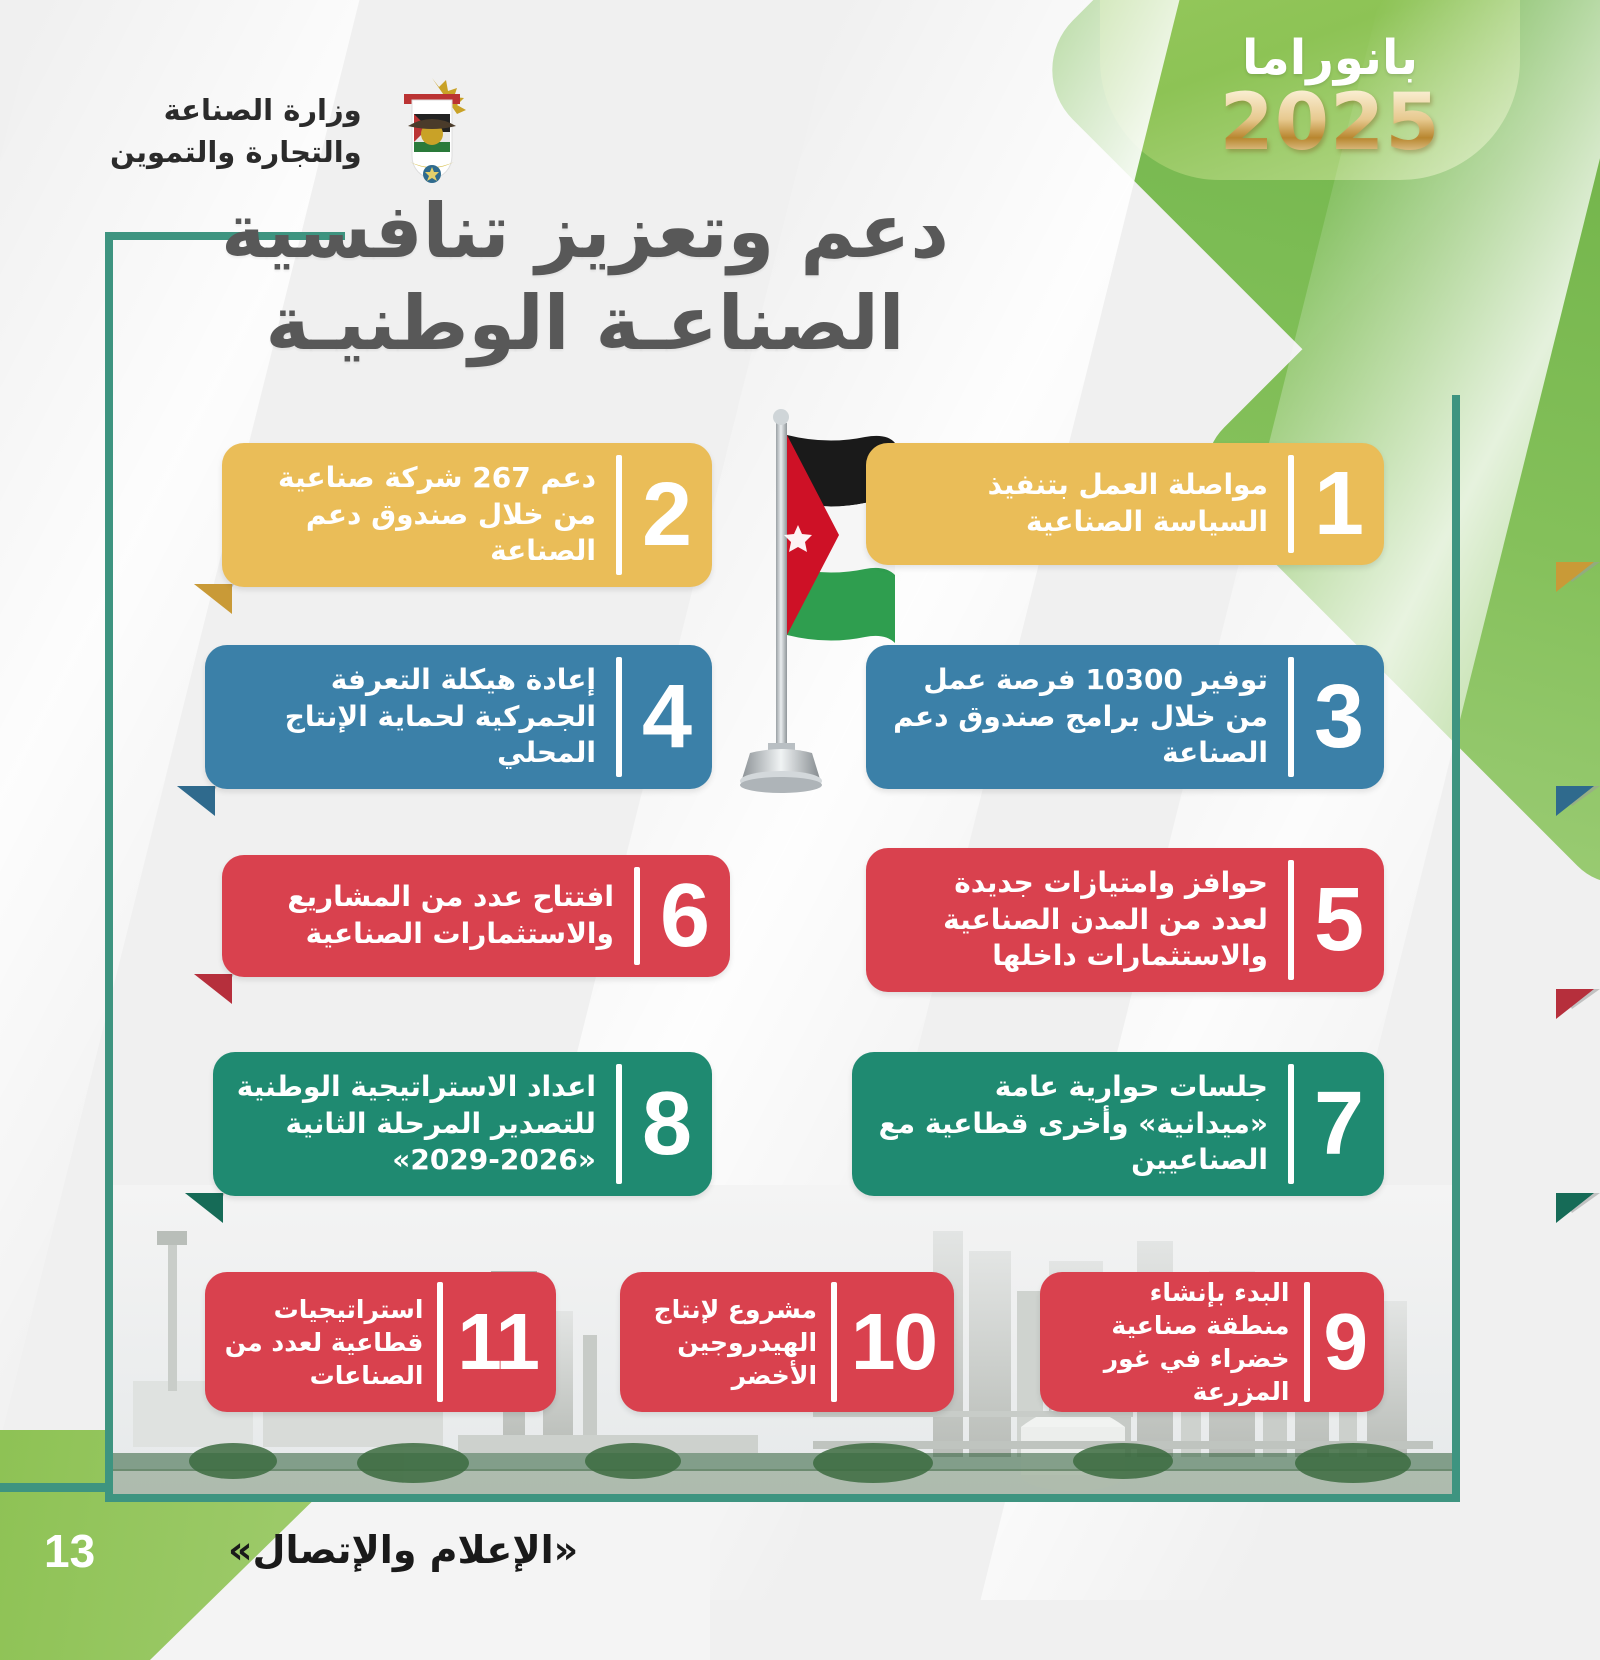 This screenshot has height=1660, width=1600. I want to click on frame-border-right, so click(1456, 948).